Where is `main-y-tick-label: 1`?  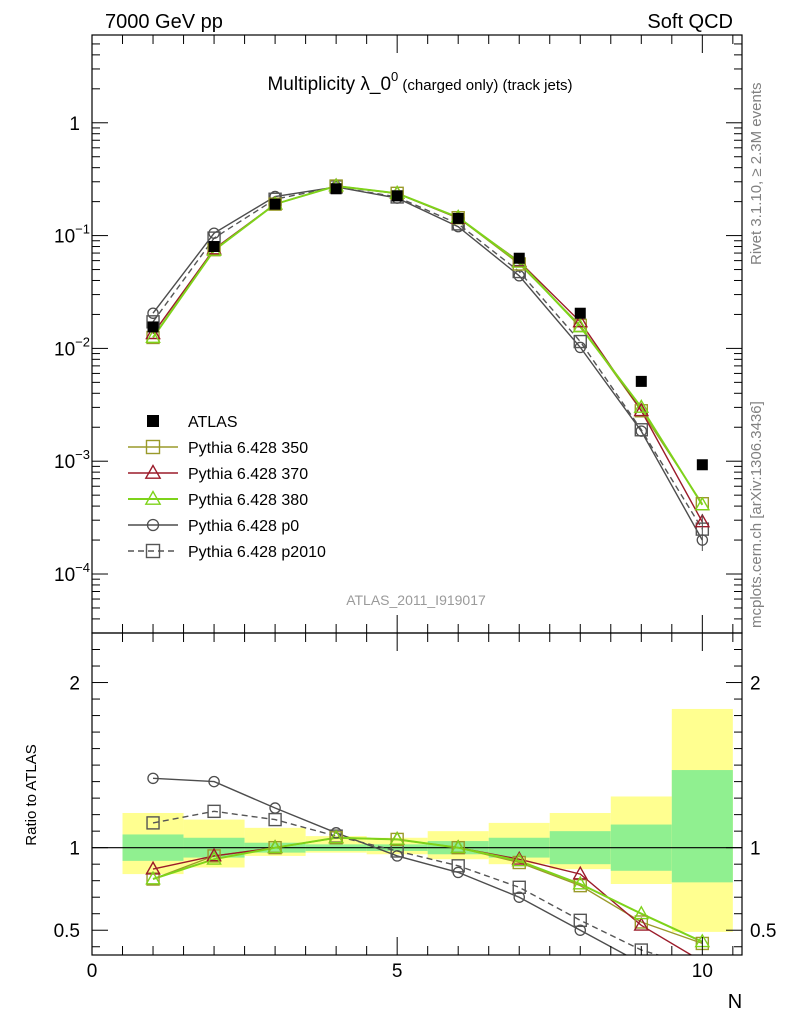
main-y-tick-label: 1 is located at coordinates (74, 124).